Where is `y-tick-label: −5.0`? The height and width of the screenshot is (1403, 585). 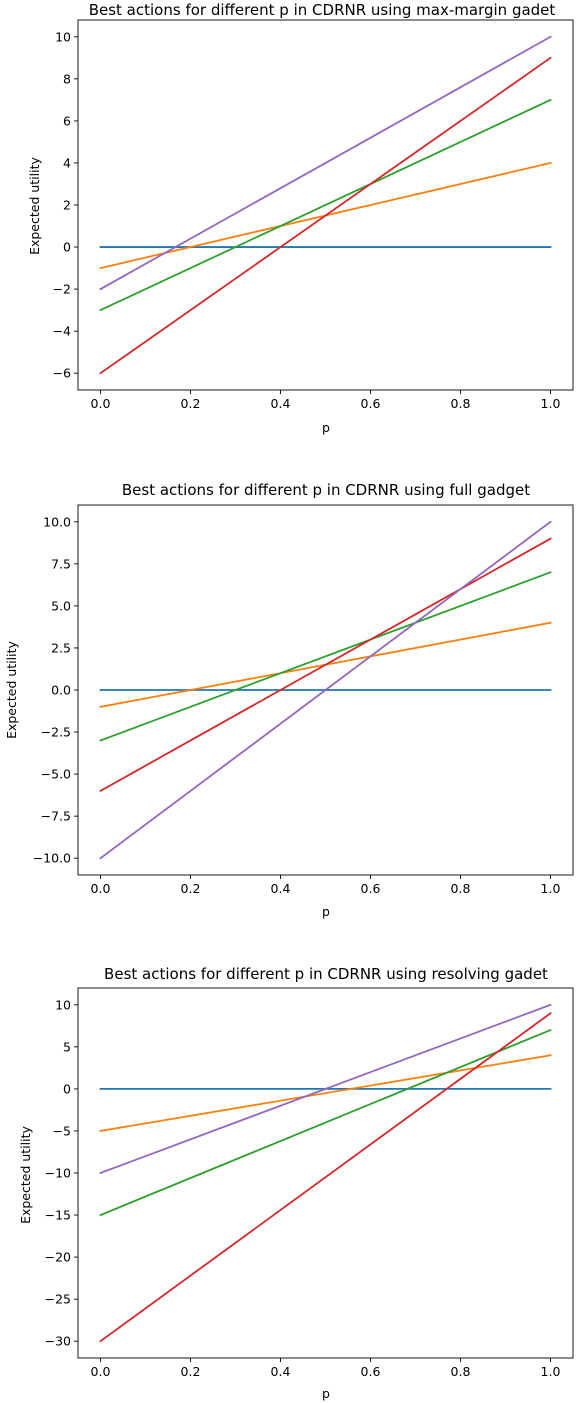 y-tick-label: −5.0 is located at coordinates (56, 774).